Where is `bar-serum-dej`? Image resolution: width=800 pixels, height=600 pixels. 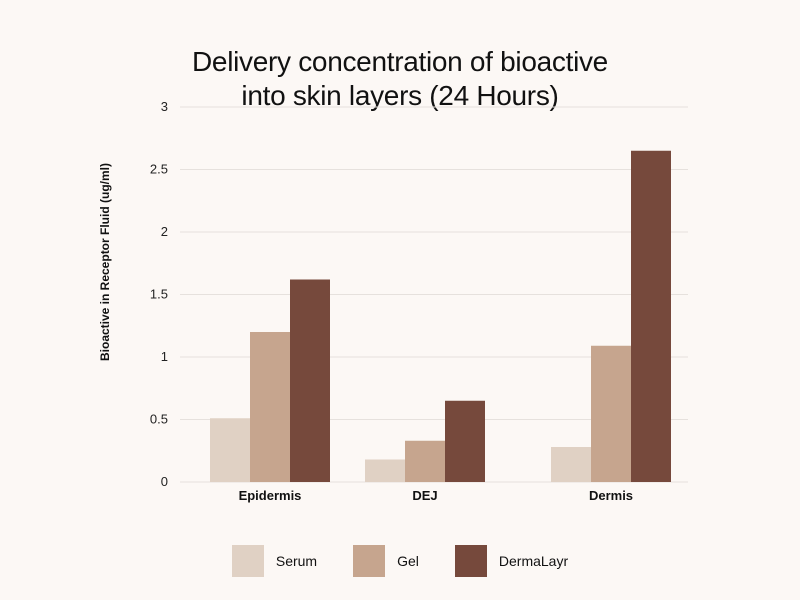 bar-serum-dej is located at coordinates (385, 470).